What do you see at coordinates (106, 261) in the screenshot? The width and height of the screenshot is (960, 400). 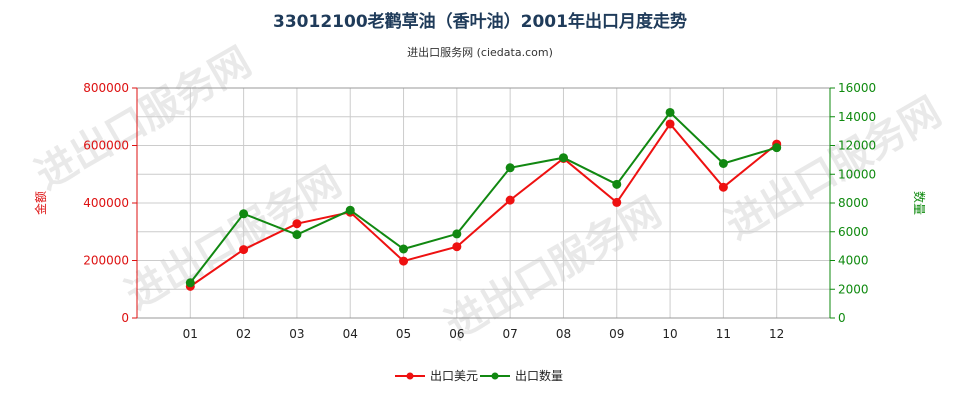 I see `left-tick-label: 200000` at bounding box center [106, 261].